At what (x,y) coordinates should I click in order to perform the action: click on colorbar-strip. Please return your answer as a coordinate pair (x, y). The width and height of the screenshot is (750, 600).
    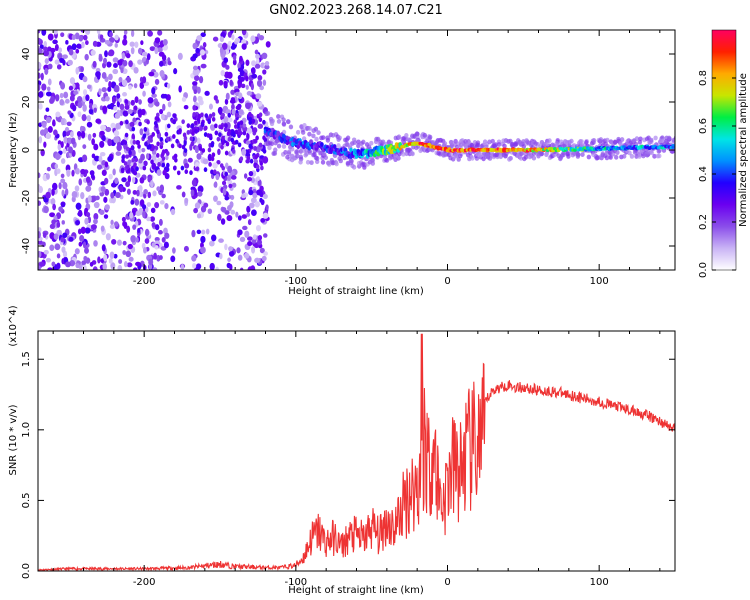
    Looking at the image, I should click on (724, 150).